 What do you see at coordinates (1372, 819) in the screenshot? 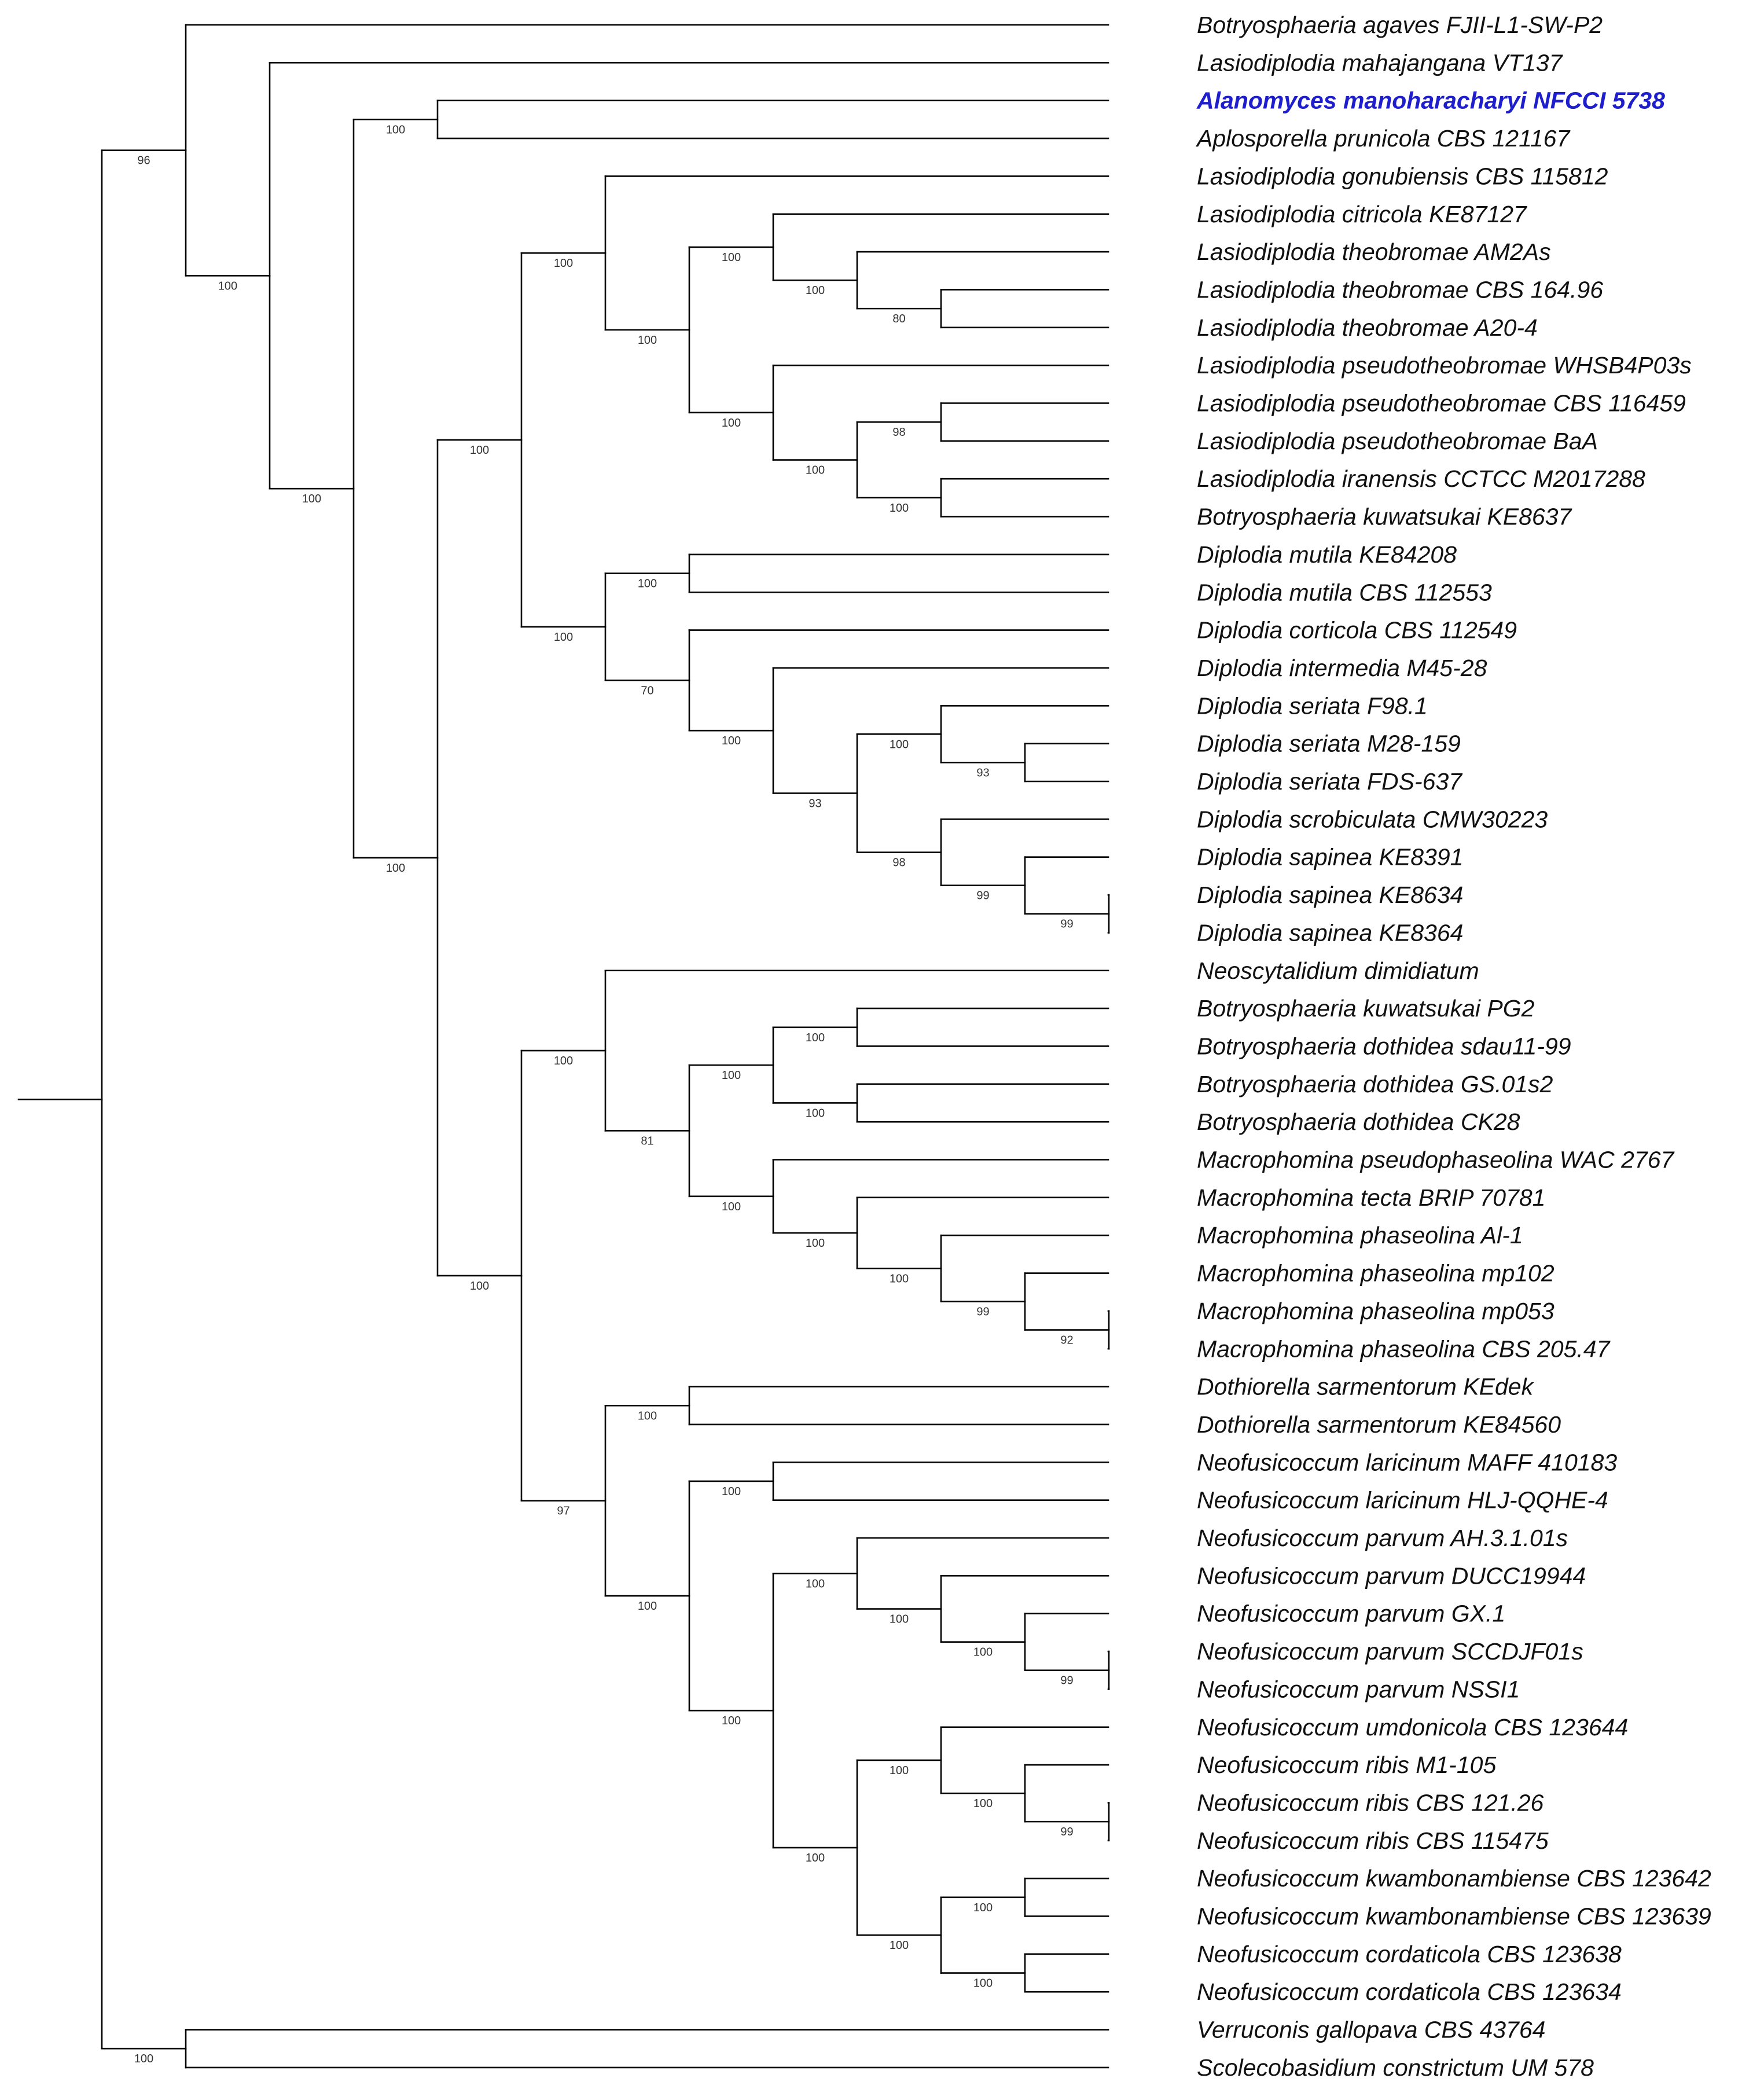
I see `taxon-label: Diplodia scrobiculata CMW30223` at bounding box center [1372, 819].